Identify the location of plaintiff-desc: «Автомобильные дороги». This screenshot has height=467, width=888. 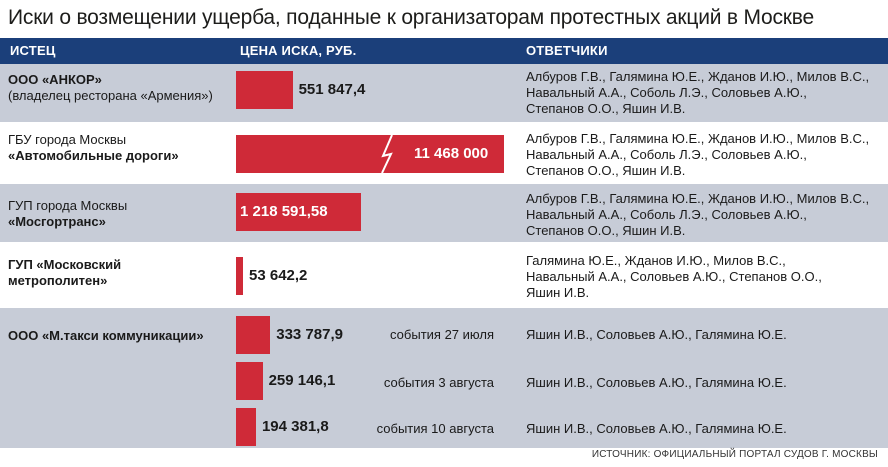
(93, 155).